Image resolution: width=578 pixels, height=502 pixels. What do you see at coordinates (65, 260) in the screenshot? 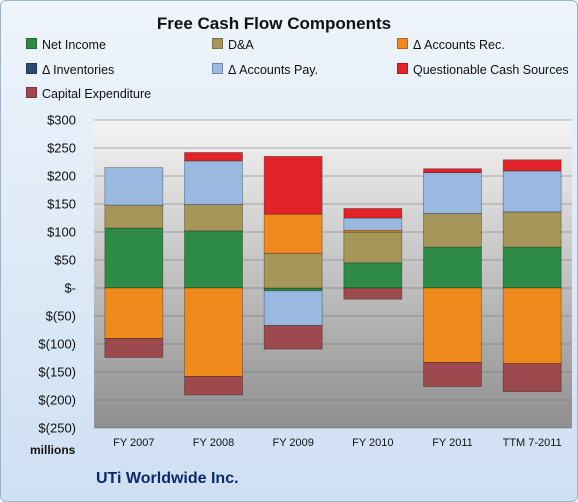
I see `y-tick-label: $50` at bounding box center [65, 260].